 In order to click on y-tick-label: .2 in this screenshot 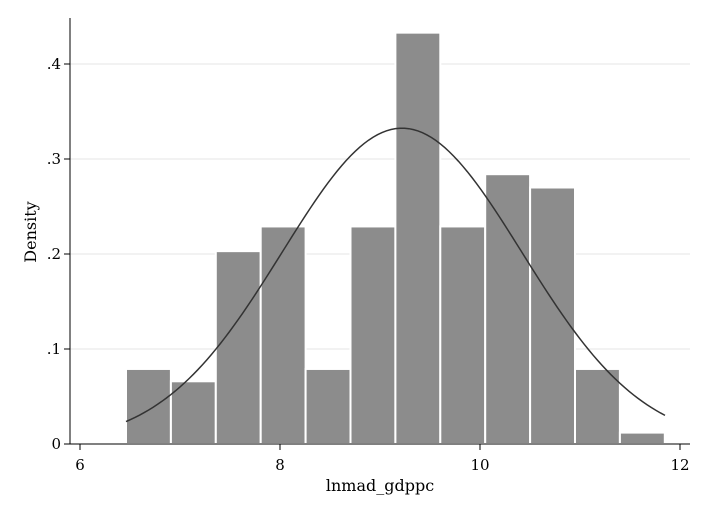, I will do `click(54, 254)`.